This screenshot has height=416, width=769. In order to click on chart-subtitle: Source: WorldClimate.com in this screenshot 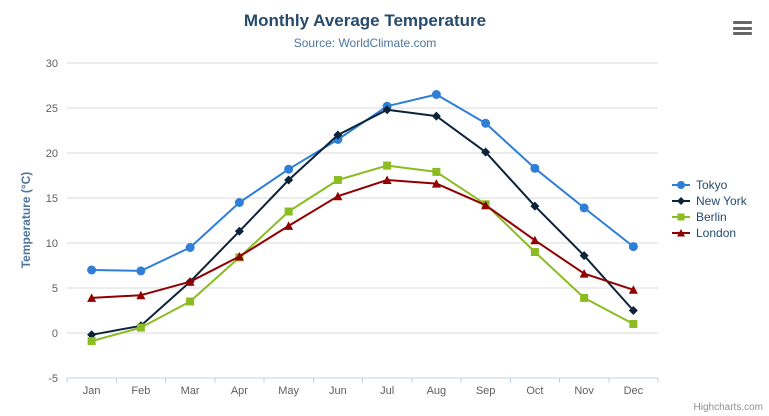, I will do `click(365, 43)`.